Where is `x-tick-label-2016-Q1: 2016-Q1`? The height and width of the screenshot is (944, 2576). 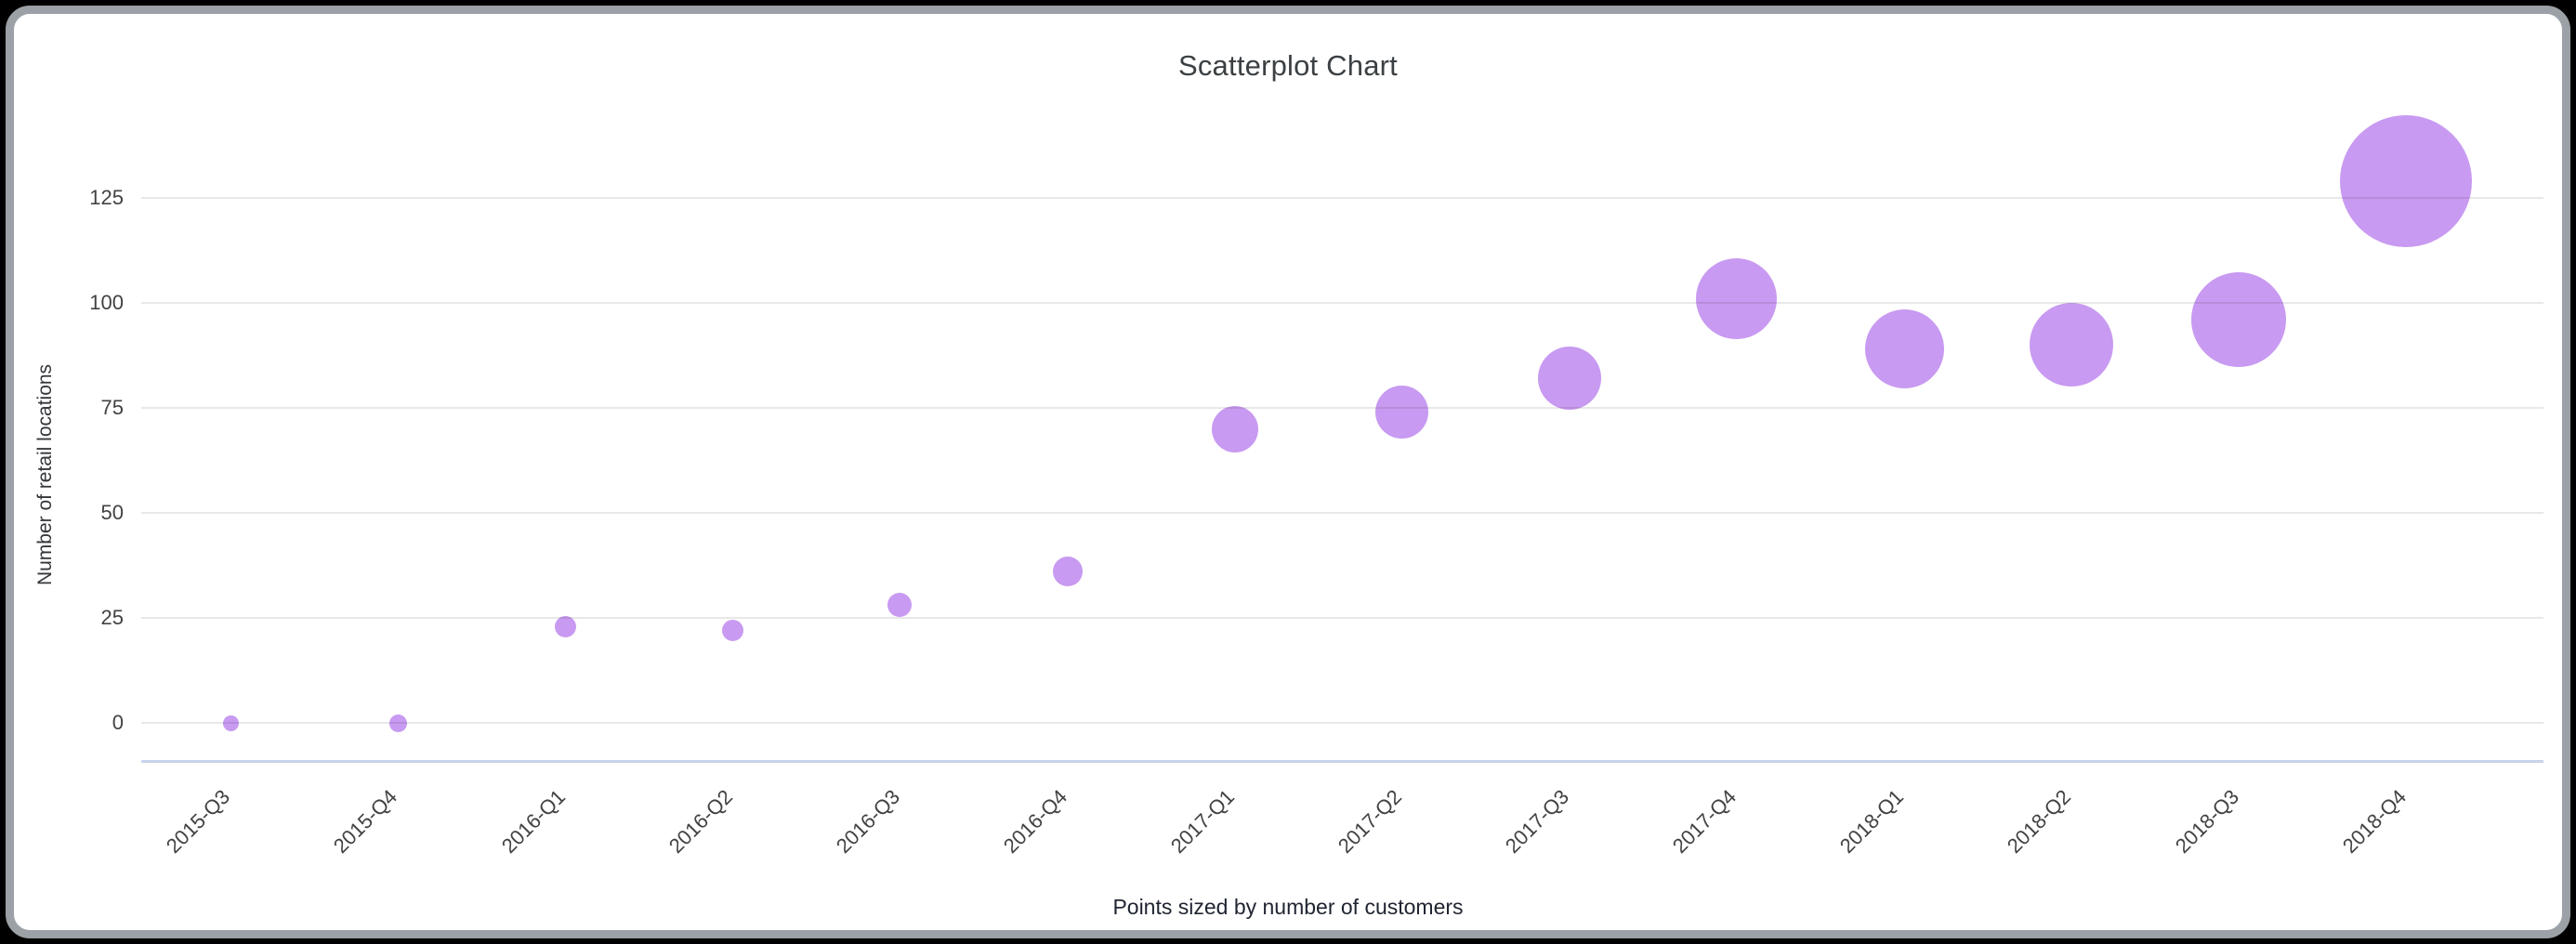 x-tick-label-2016-Q1: 2016-Q1 is located at coordinates (533, 821).